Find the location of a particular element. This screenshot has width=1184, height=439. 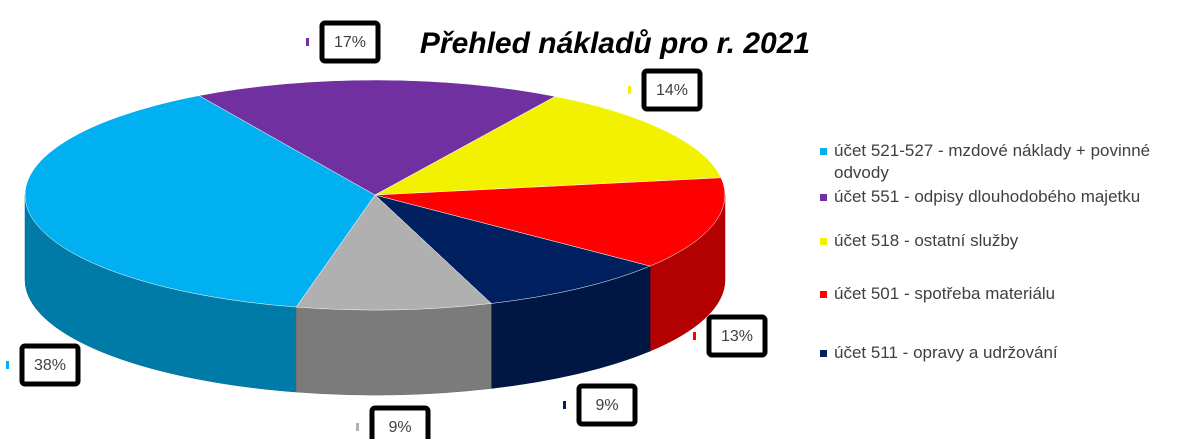

legend-item: účet 501 - spotřeba materiálu is located at coordinates (1002, 294).